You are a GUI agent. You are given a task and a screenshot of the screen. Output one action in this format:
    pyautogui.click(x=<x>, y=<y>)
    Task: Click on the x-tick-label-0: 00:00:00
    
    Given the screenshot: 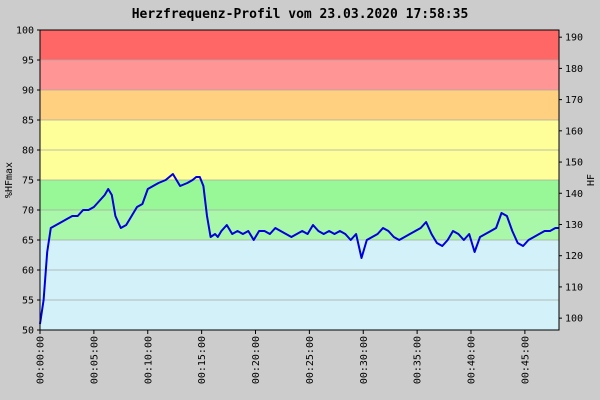 What is the action you would take?
    pyautogui.click(x=41, y=360)
    